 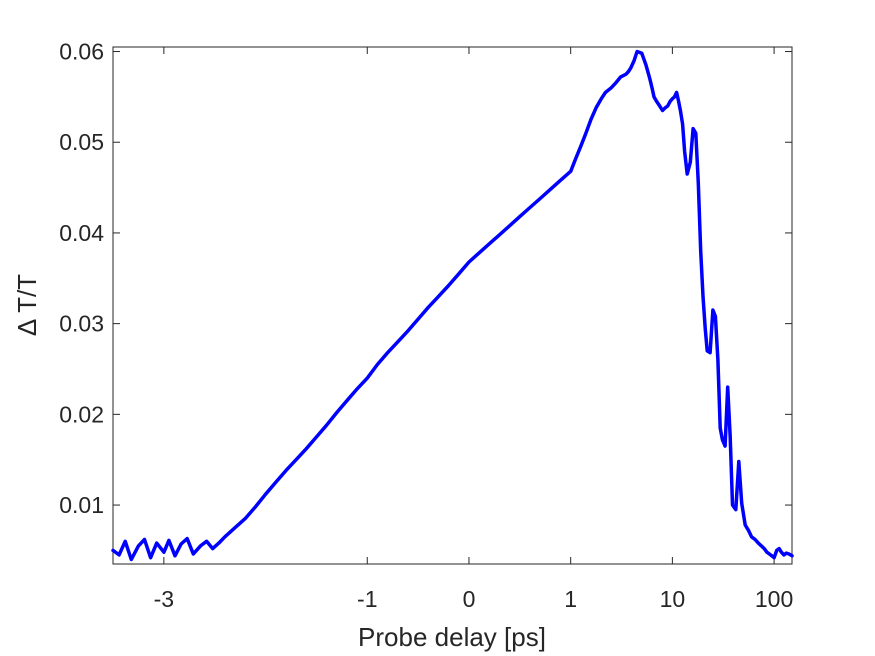 I want to click on y-tick-label: 0.01, so click(x=81, y=505).